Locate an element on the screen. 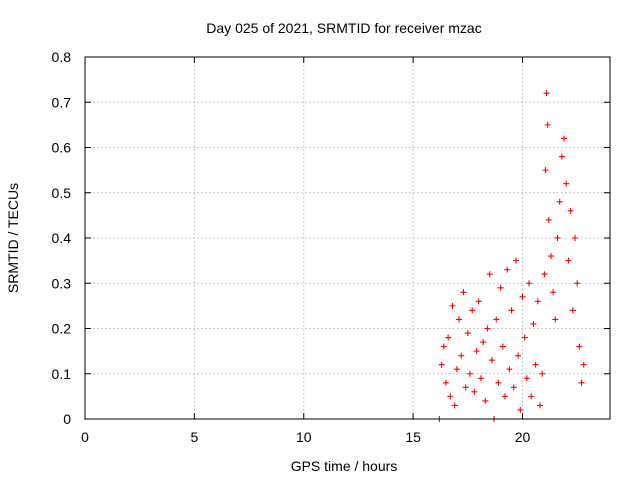 This screenshot has width=640, height=480. y-axis-label: SRMTID / TECUs is located at coordinates (13, 238).